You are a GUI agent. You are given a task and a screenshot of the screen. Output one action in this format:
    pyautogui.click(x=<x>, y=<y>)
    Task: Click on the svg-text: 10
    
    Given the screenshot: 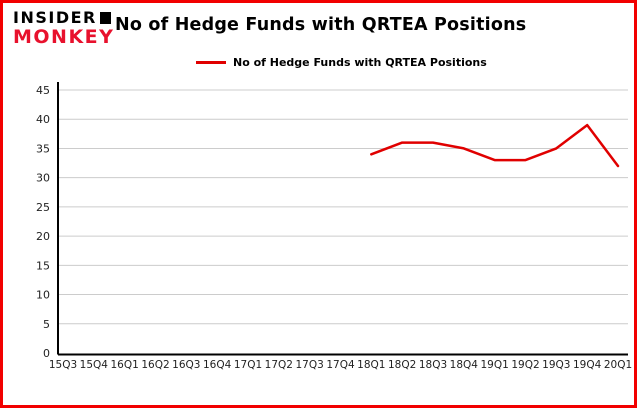 What is the action you would take?
    pyautogui.click(x=43, y=295)
    